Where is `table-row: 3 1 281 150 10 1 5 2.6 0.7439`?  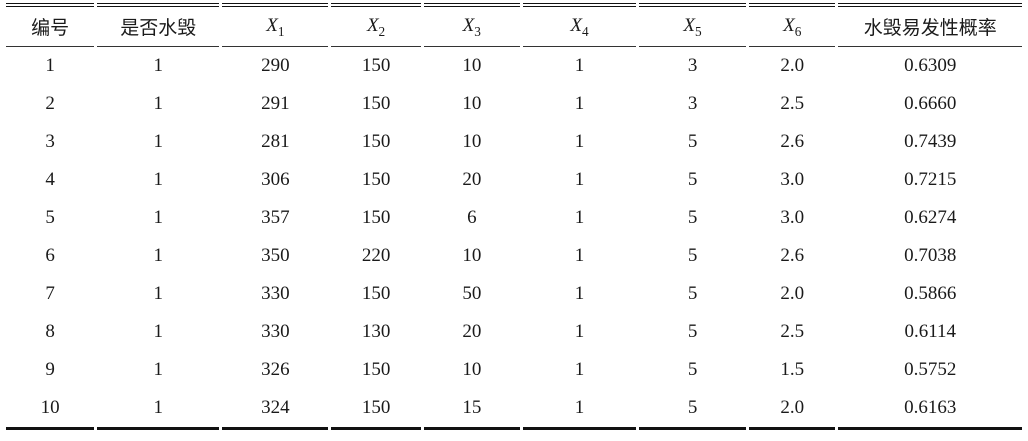 table-row: 3 1 281 150 10 1 5 2.6 0.7439 is located at coordinates (514, 142).